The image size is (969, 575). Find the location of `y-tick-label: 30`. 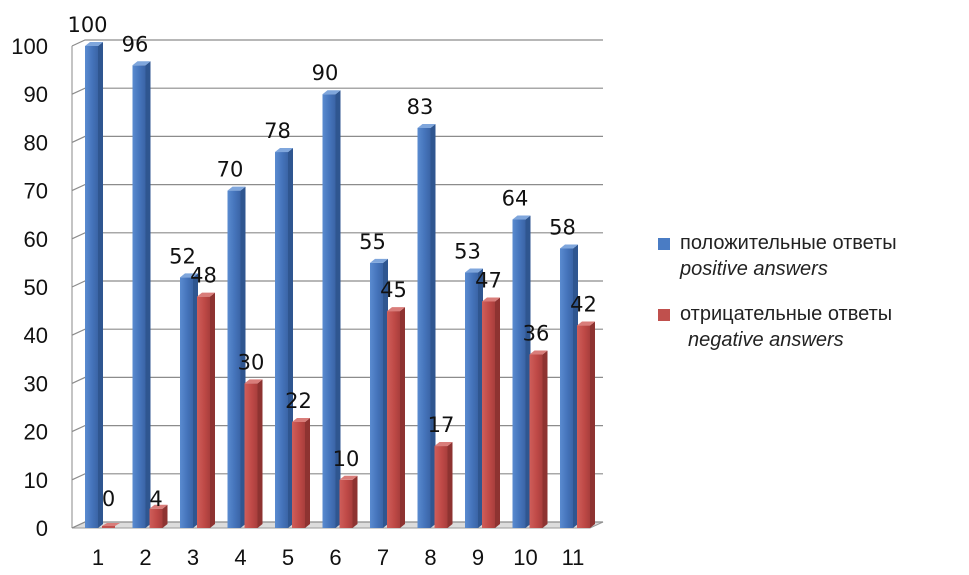

y-tick-label: 30 is located at coordinates (36, 383).